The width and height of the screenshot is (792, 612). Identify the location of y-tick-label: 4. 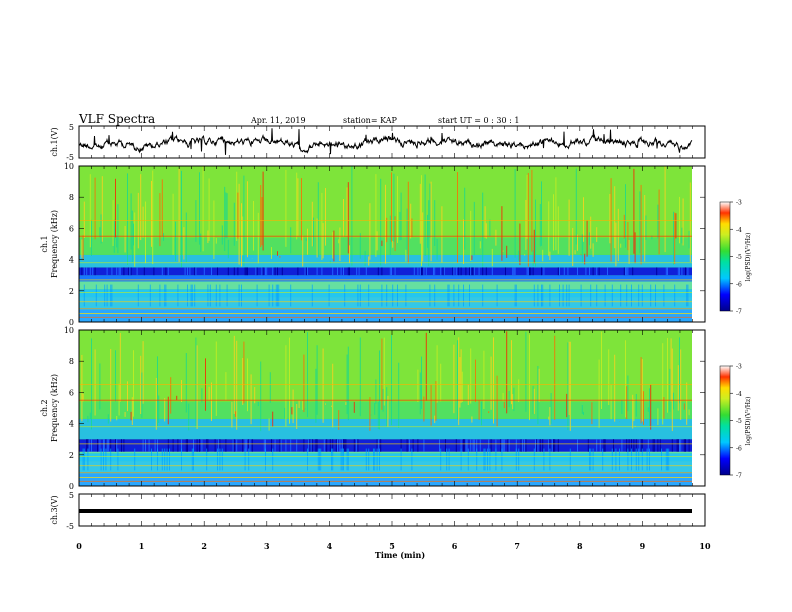
(71, 260).